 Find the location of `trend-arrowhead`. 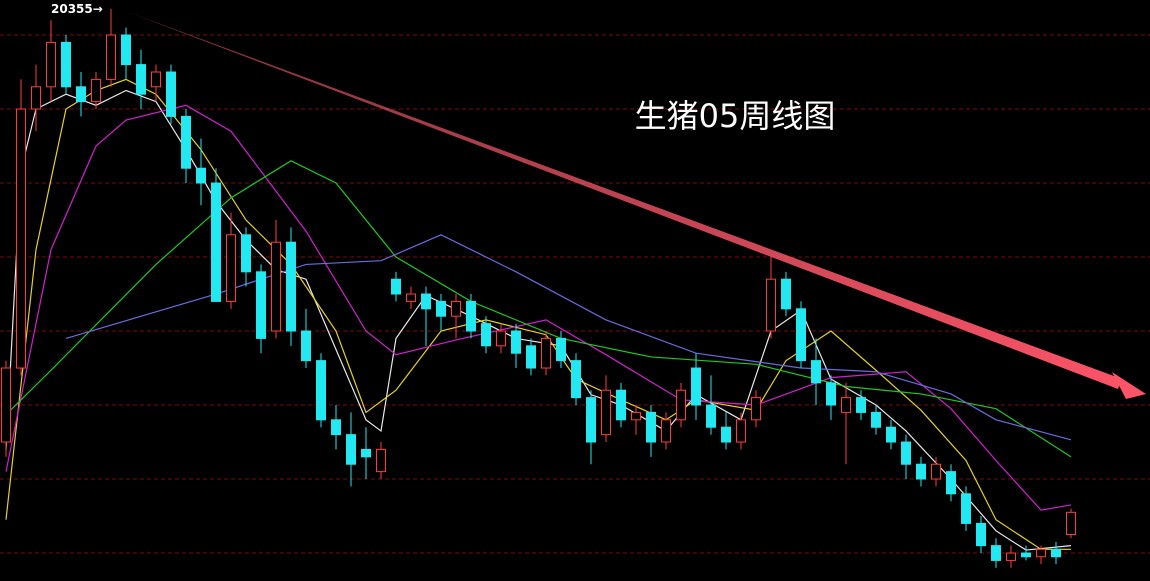

trend-arrowhead is located at coordinates (1129, 385).